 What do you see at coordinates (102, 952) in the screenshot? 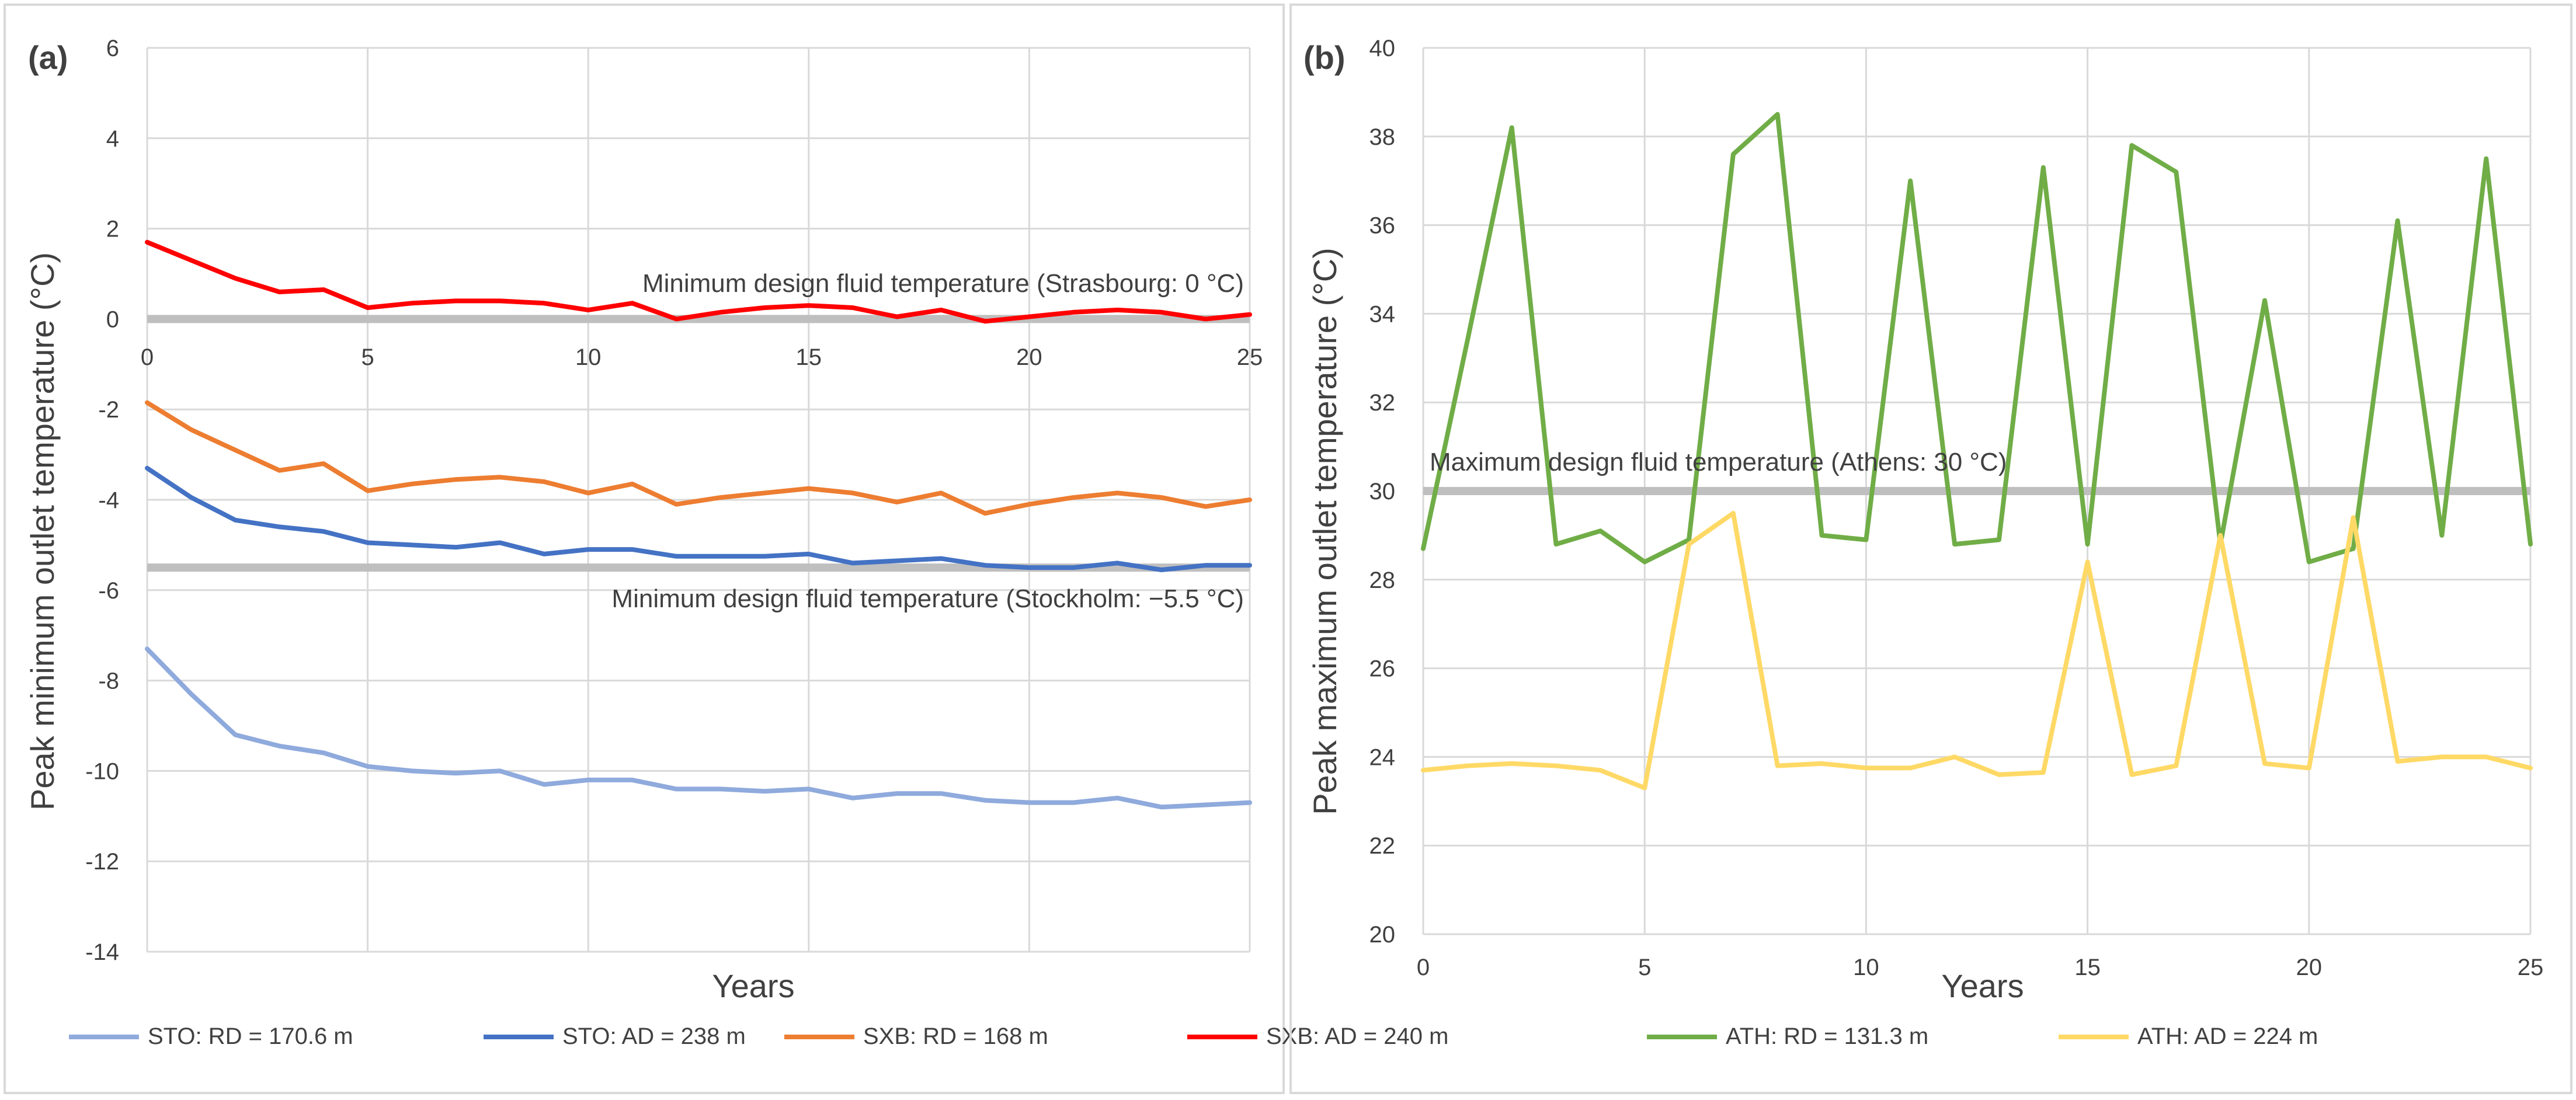
I see `y-tick-label: -14` at bounding box center [102, 952].